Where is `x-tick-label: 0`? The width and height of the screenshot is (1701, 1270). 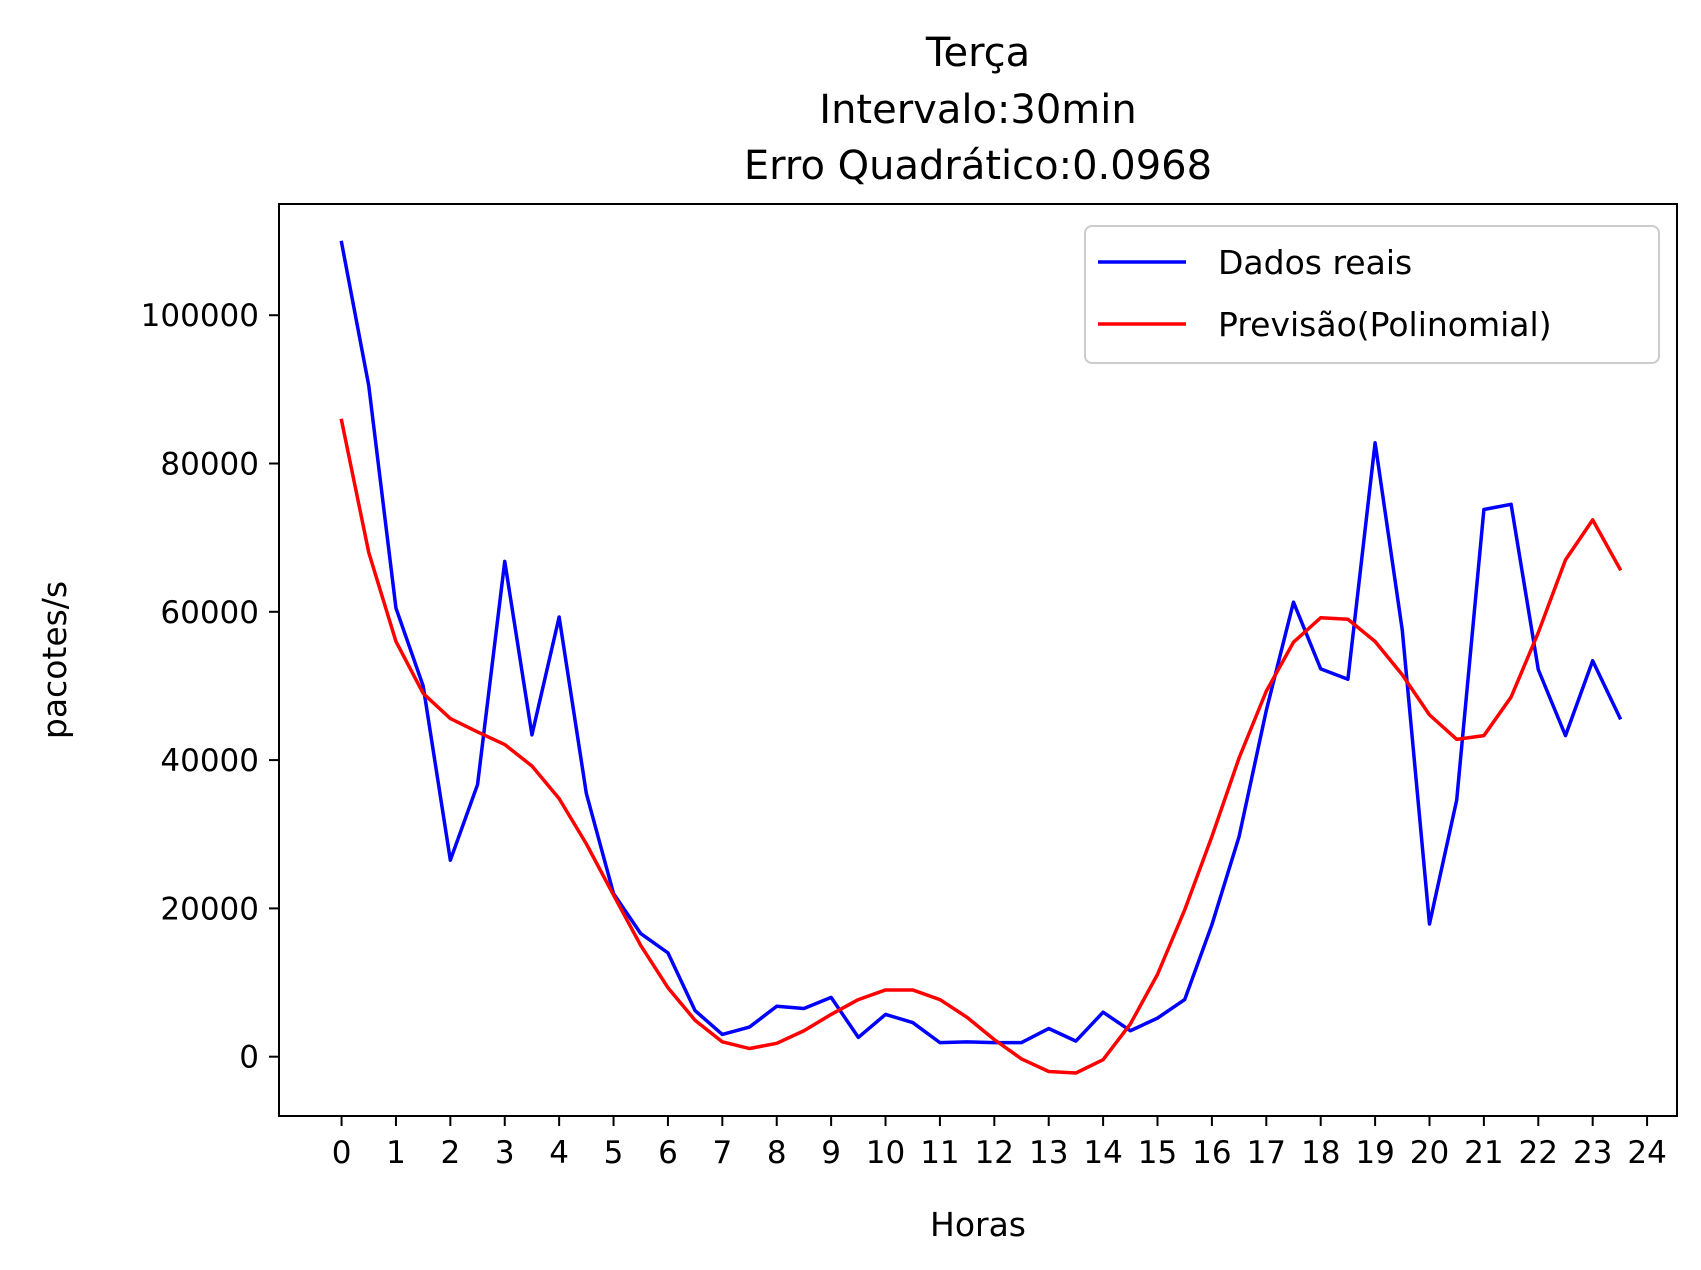 x-tick-label: 0 is located at coordinates (342, 1153).